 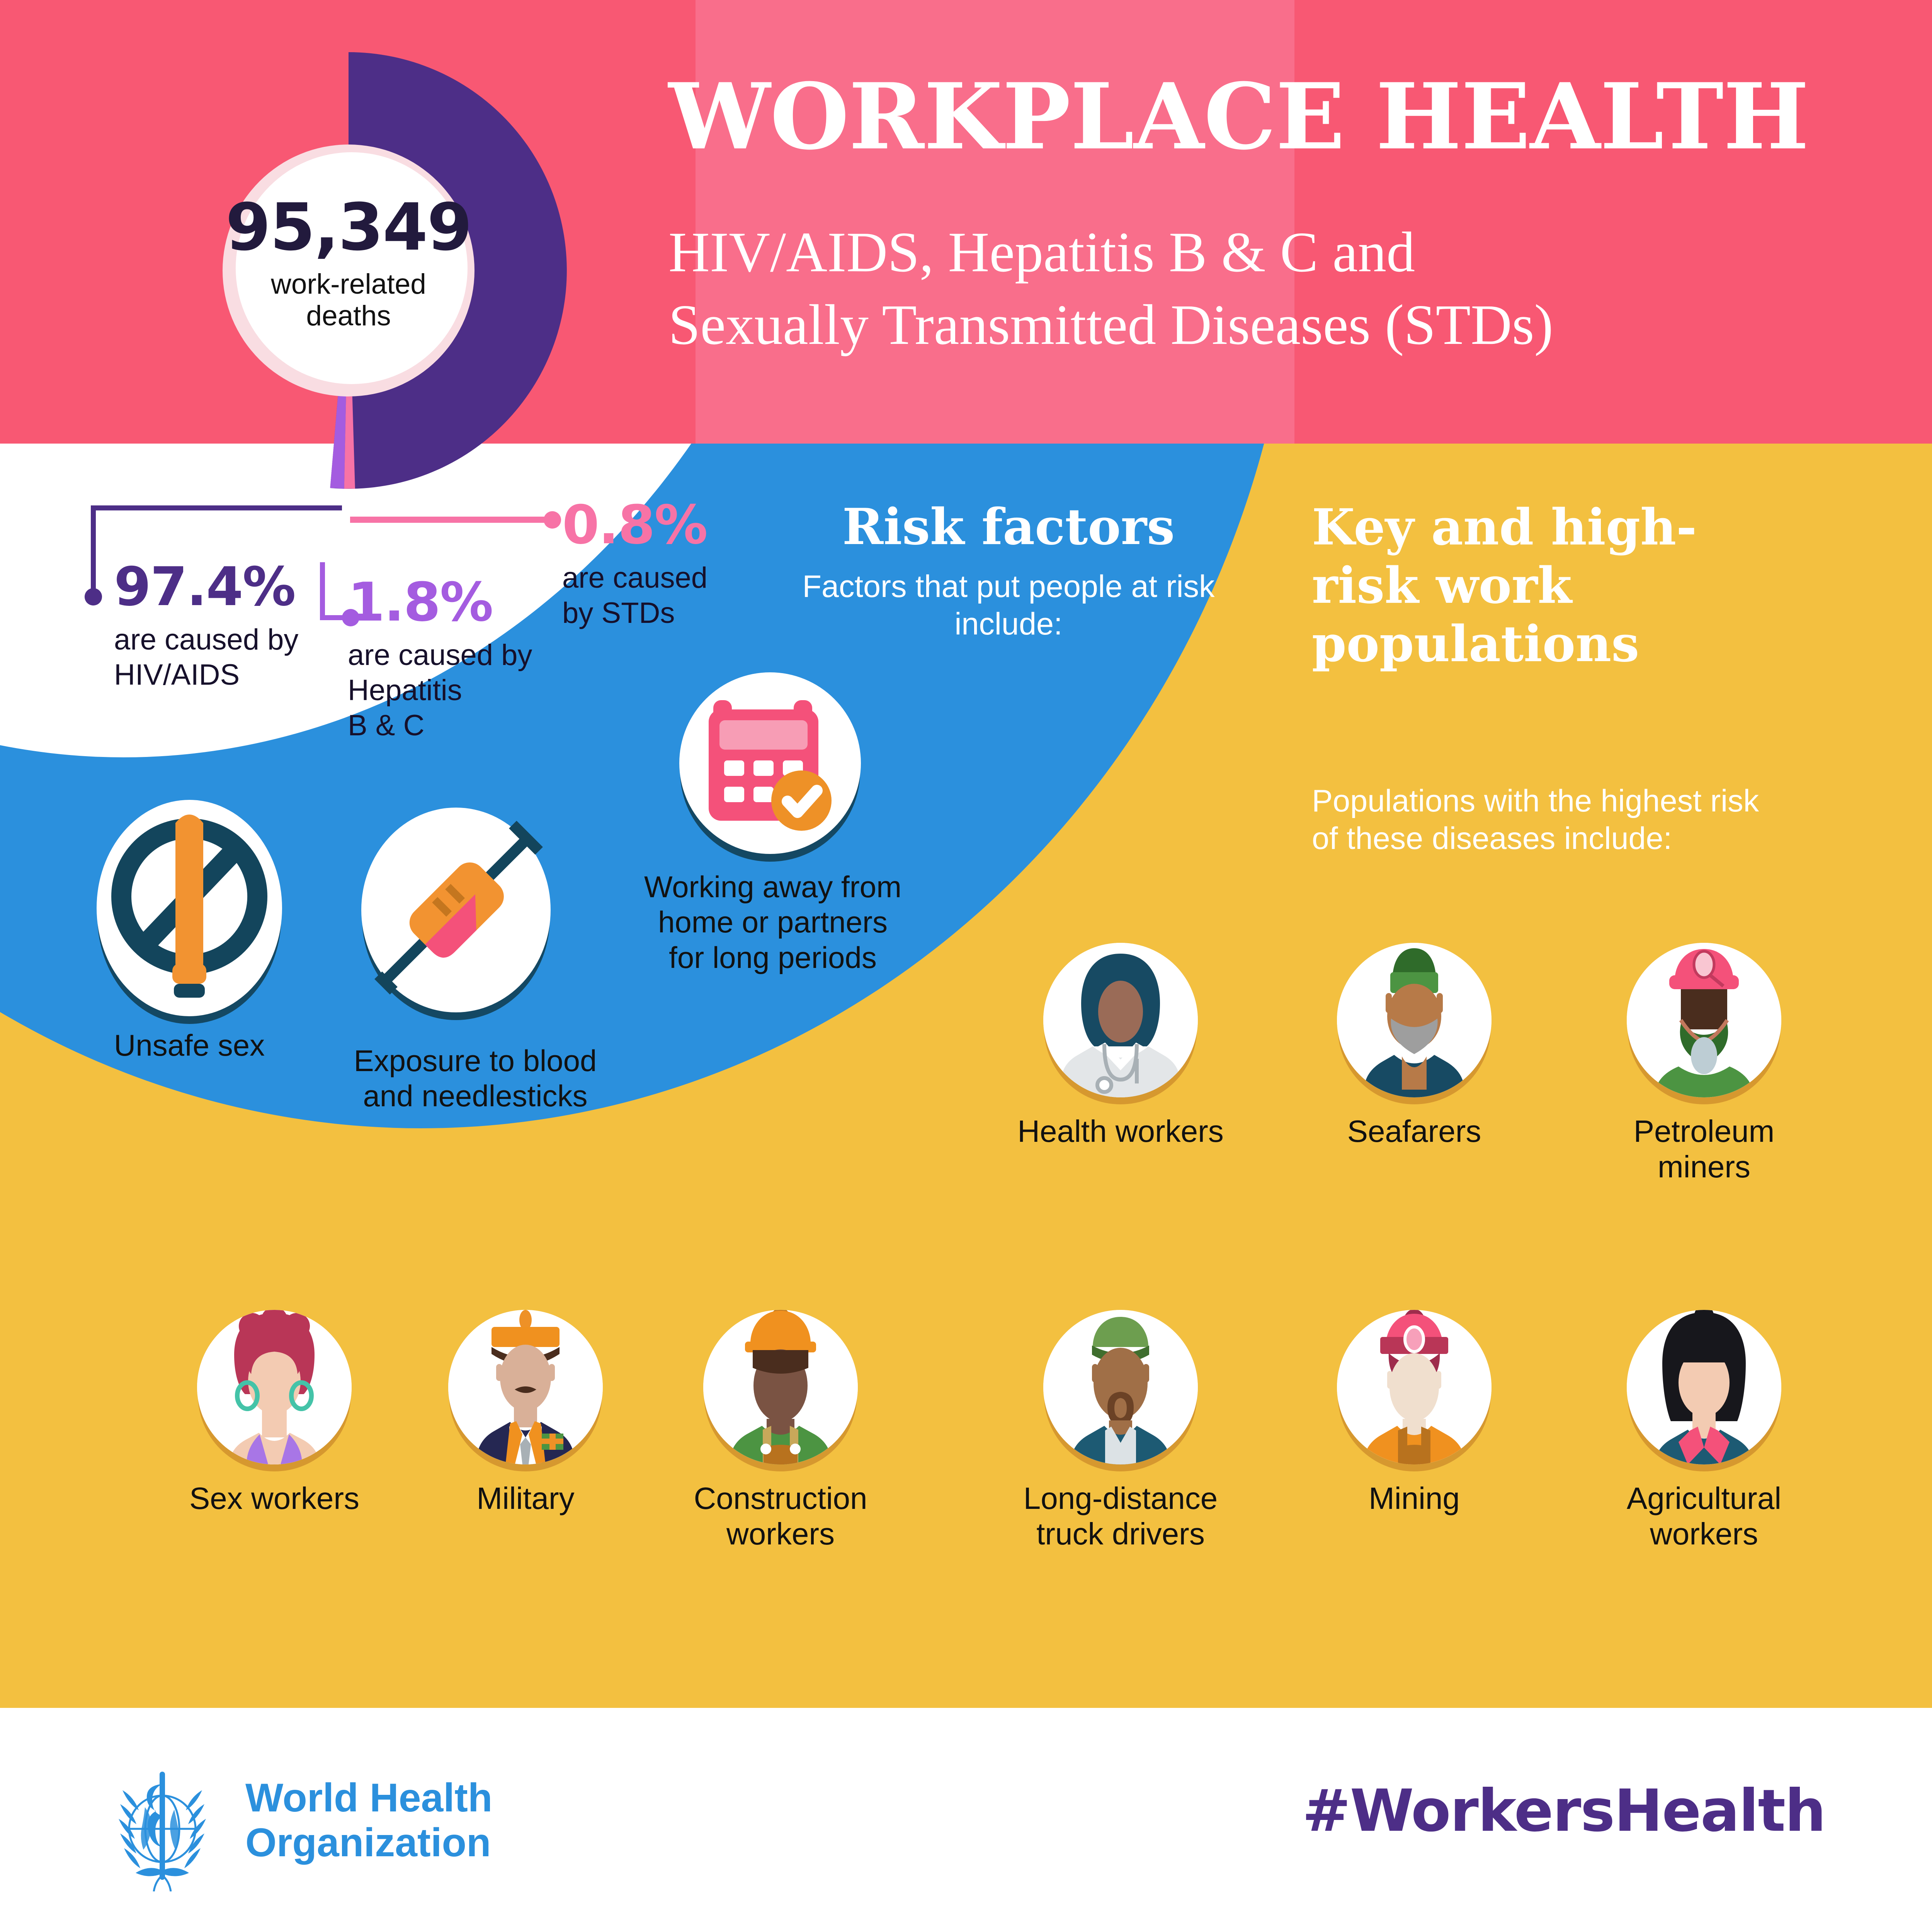 I want to click on risk-factor-unsafe-sex-label: Unsafe sex, so click(x=190, y=1045).